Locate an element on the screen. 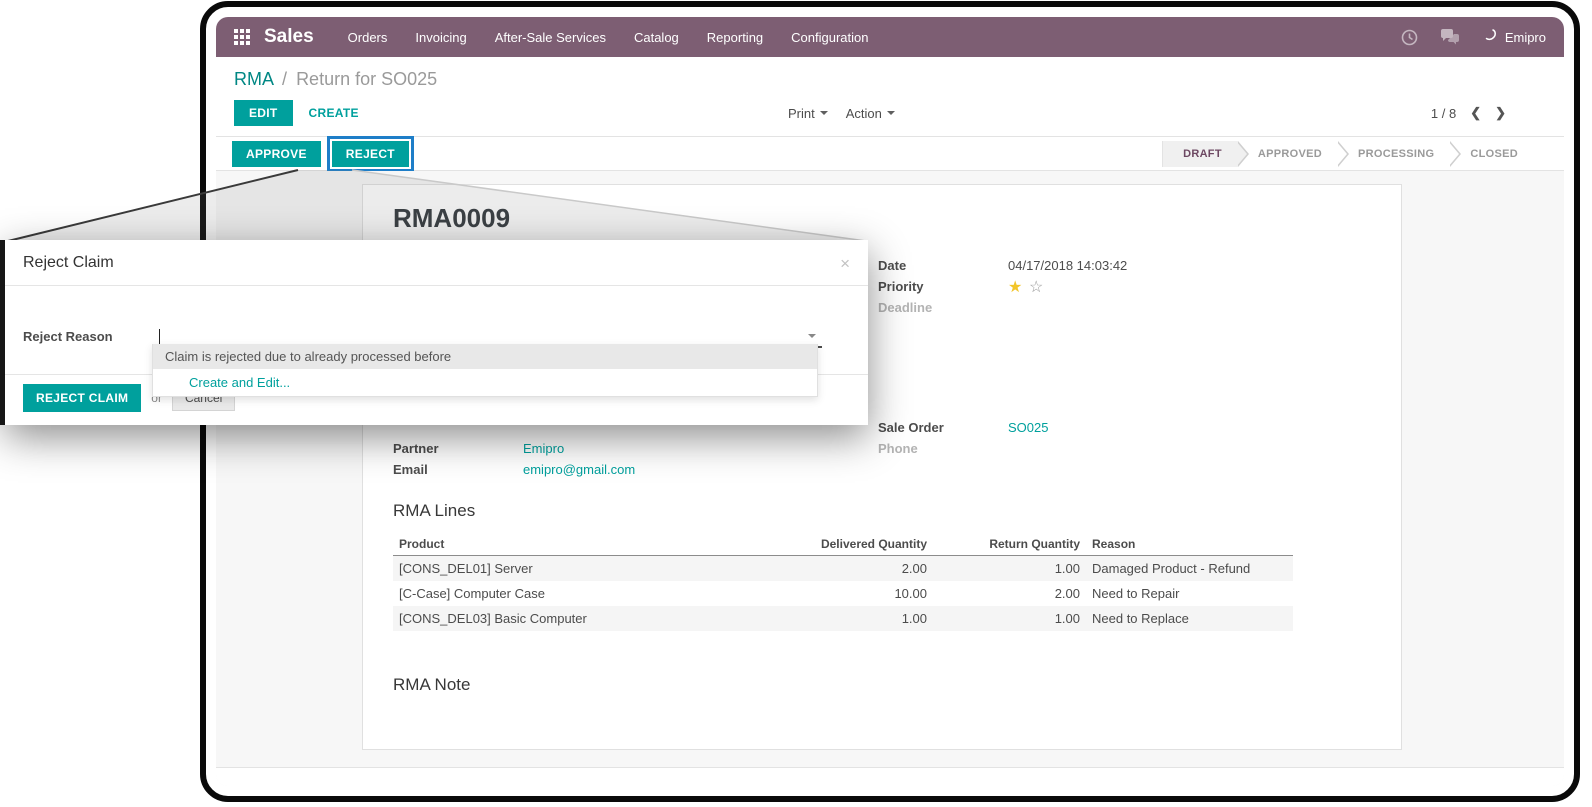 The width and height of the screenshot is (1592, 807). record-title: RMA0009 is located at coordinates (452, 218).